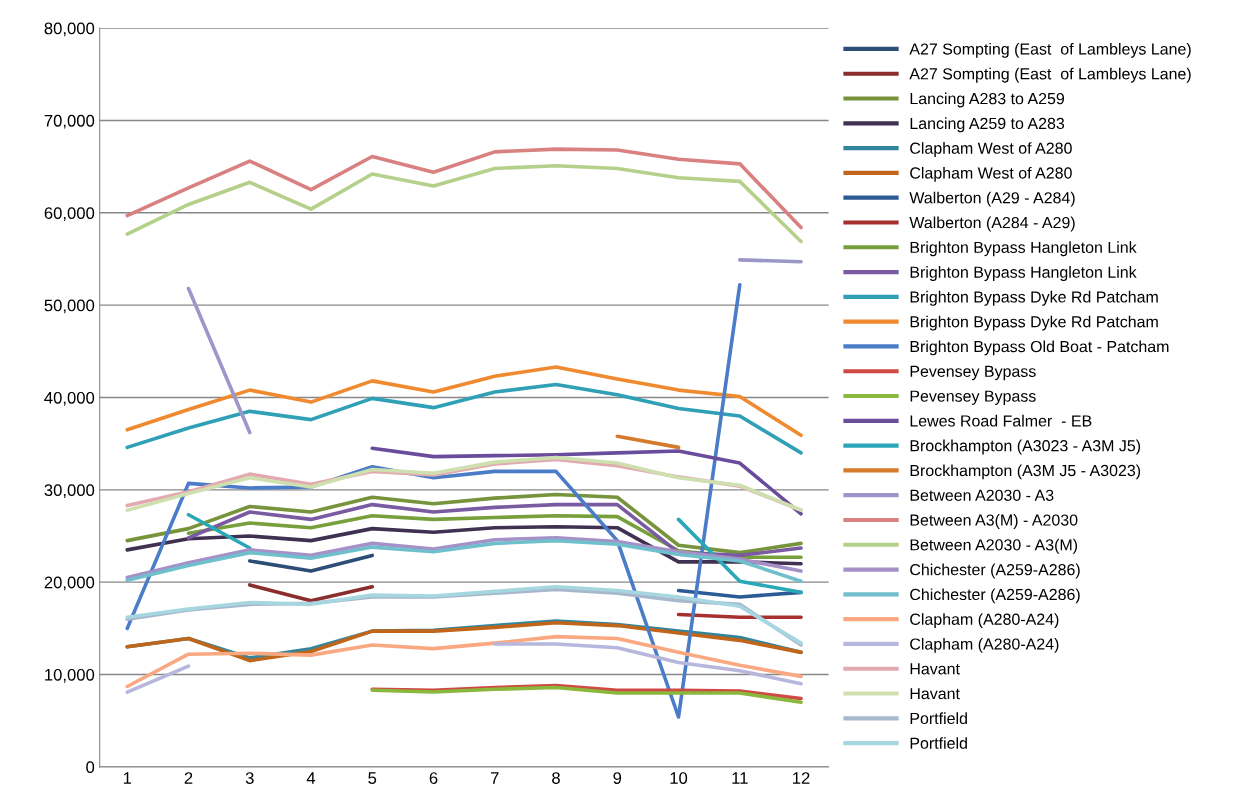 The image size is (1246, 803). Describe the element at coordinates (69, 491) in the screenshot. I see `y-tick-label: 30,000` at that location.